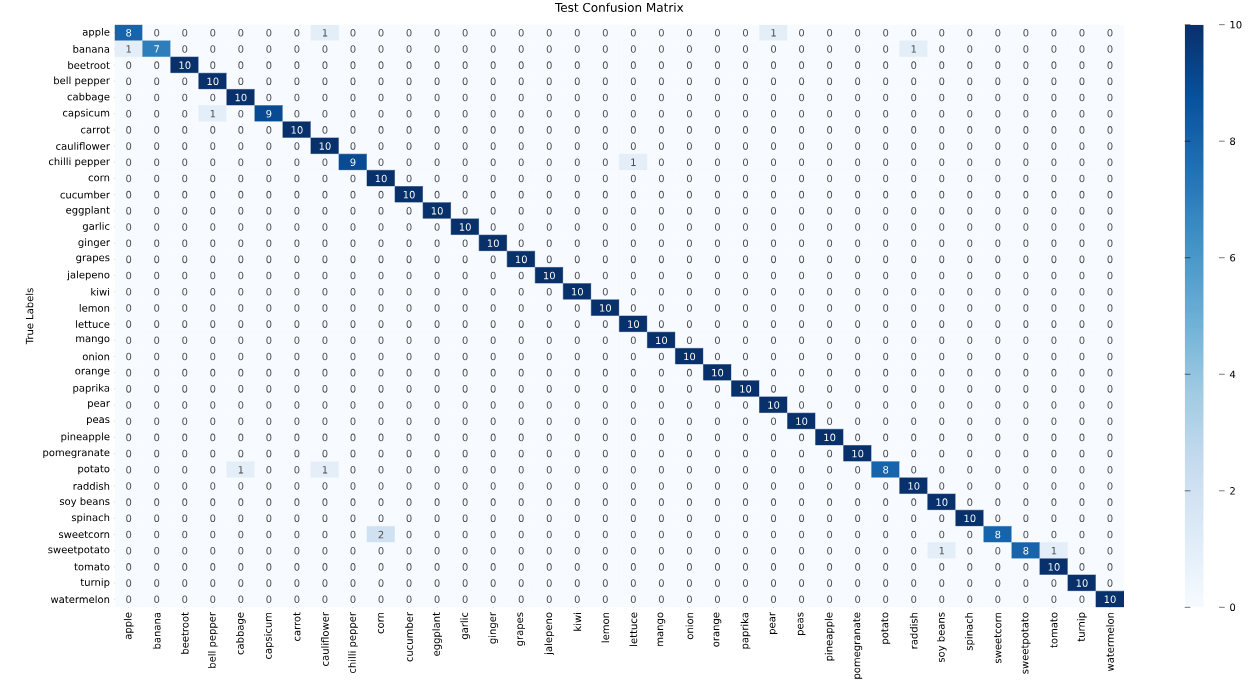 The height and width of the screenshot is (682, 1249). What do you see at coordinates (94, 308) in the screenshot?
I see `y-tick-label: lemon` at bounding box center [94, 308].